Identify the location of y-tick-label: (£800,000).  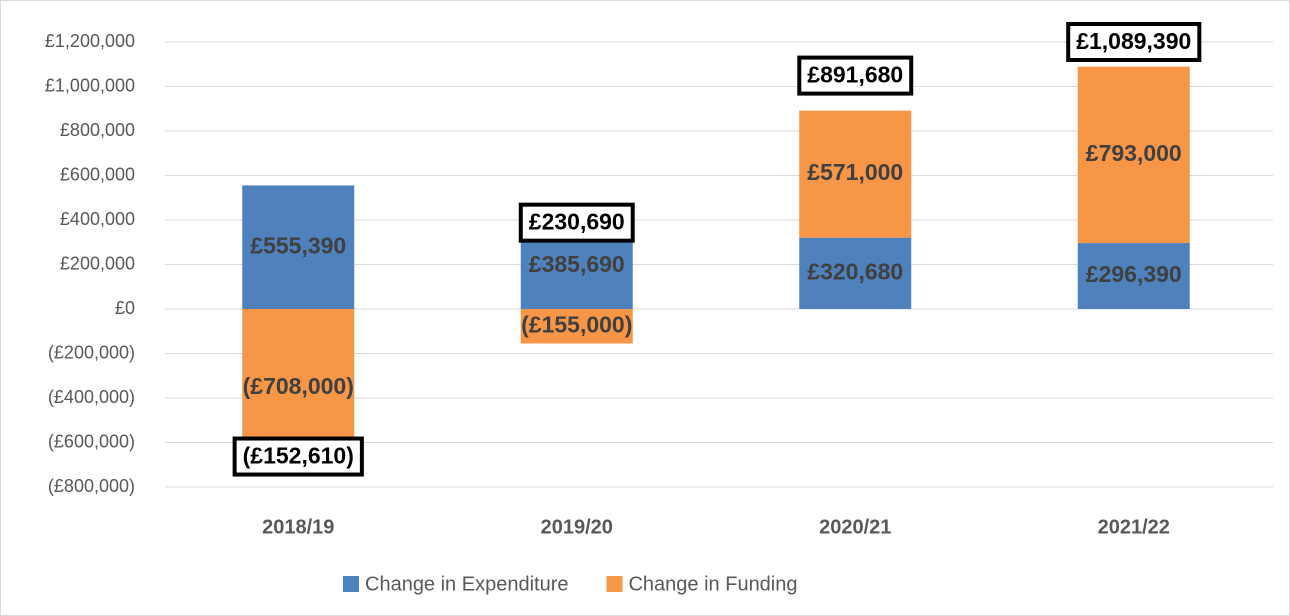
(91, 486).